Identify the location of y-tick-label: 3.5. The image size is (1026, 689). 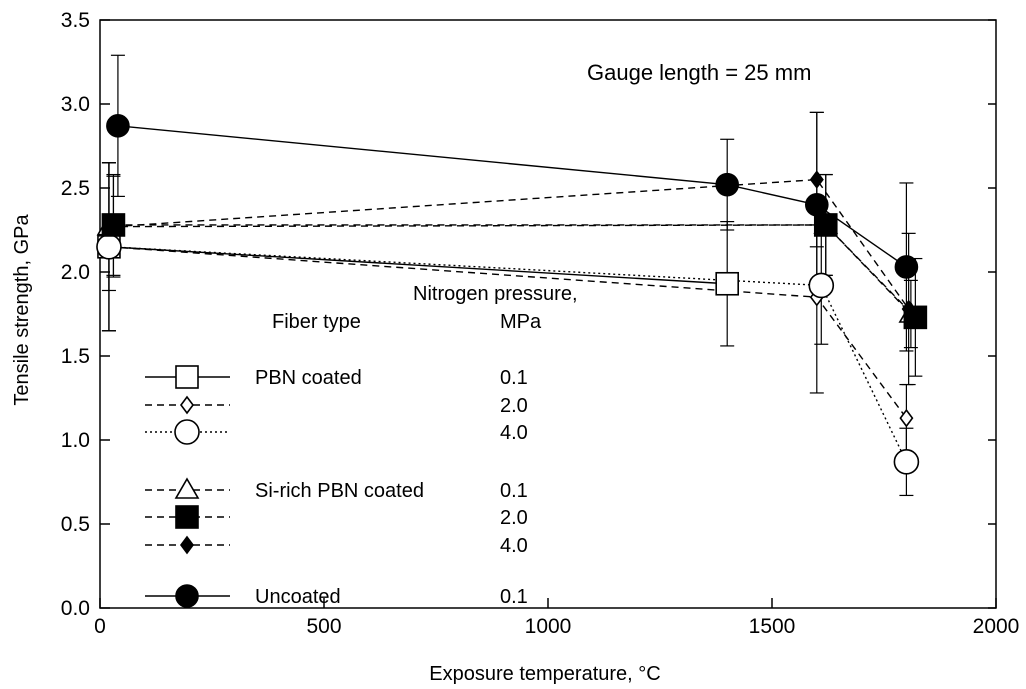
(75, 20).